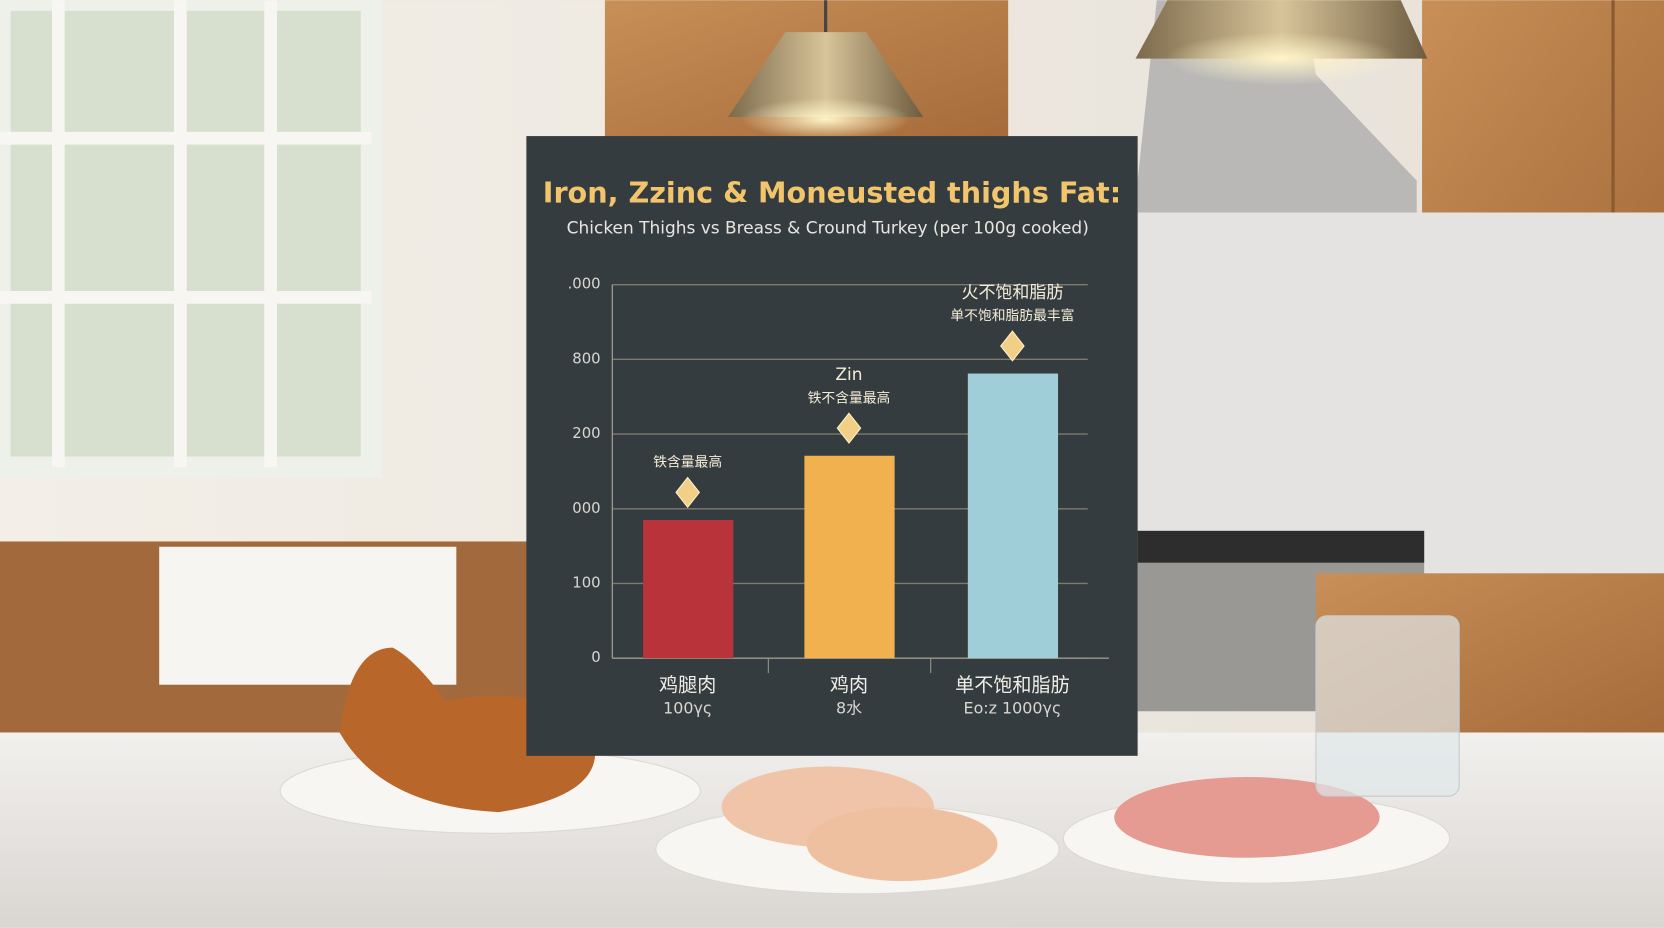 Image resolution: width=1664 pixels, height=928 pixels. I want to click on y-tick-label: 800, so click(586, 358).